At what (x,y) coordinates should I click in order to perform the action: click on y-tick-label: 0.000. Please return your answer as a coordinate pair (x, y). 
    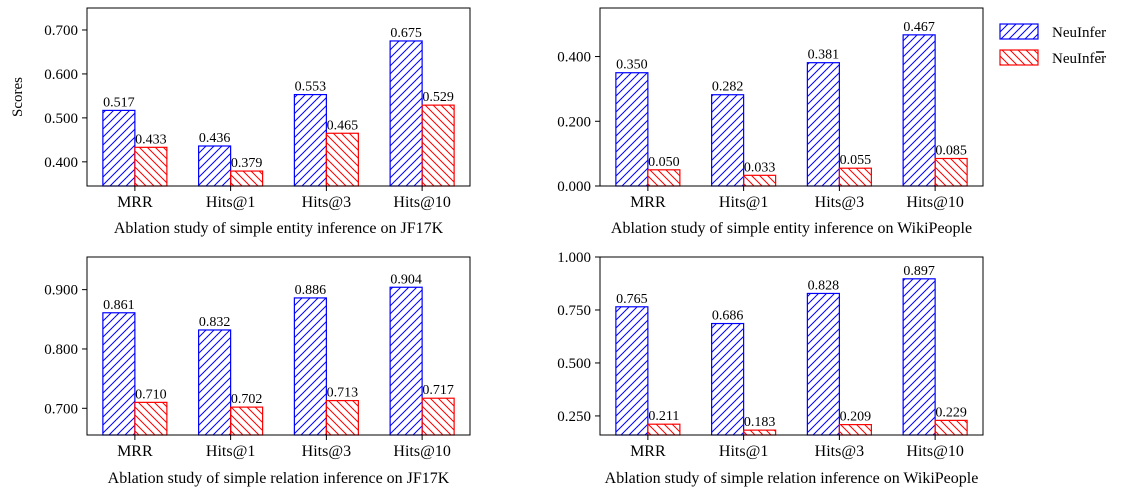
    Looking at the image, I should click on (574, 187).